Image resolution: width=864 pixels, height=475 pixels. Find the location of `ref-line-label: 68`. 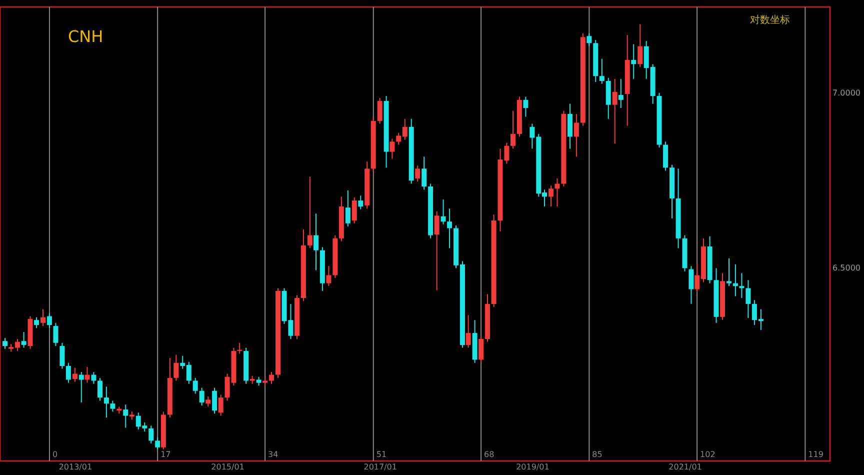

ref-line-label: 68 is located at coordinates (489, 454).